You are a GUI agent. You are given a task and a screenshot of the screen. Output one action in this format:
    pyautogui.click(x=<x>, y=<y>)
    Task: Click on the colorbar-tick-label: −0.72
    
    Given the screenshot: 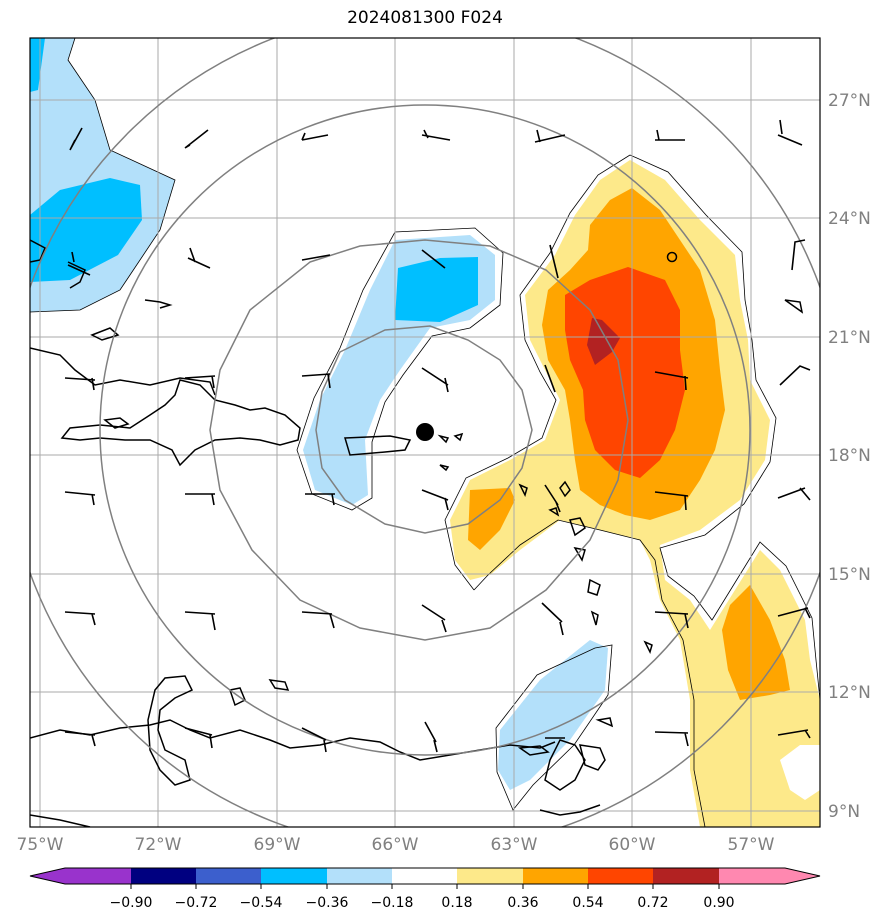 What is the action you would take?
    pyautogui.click(x=196, y=903)
    